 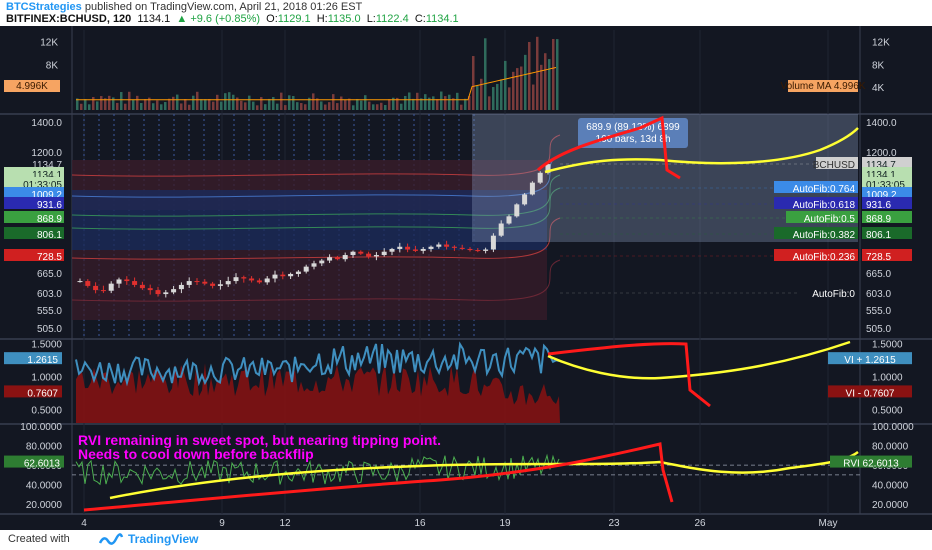 I want to click on price-tick-left: 1200.0, so click(x=46, y=153).